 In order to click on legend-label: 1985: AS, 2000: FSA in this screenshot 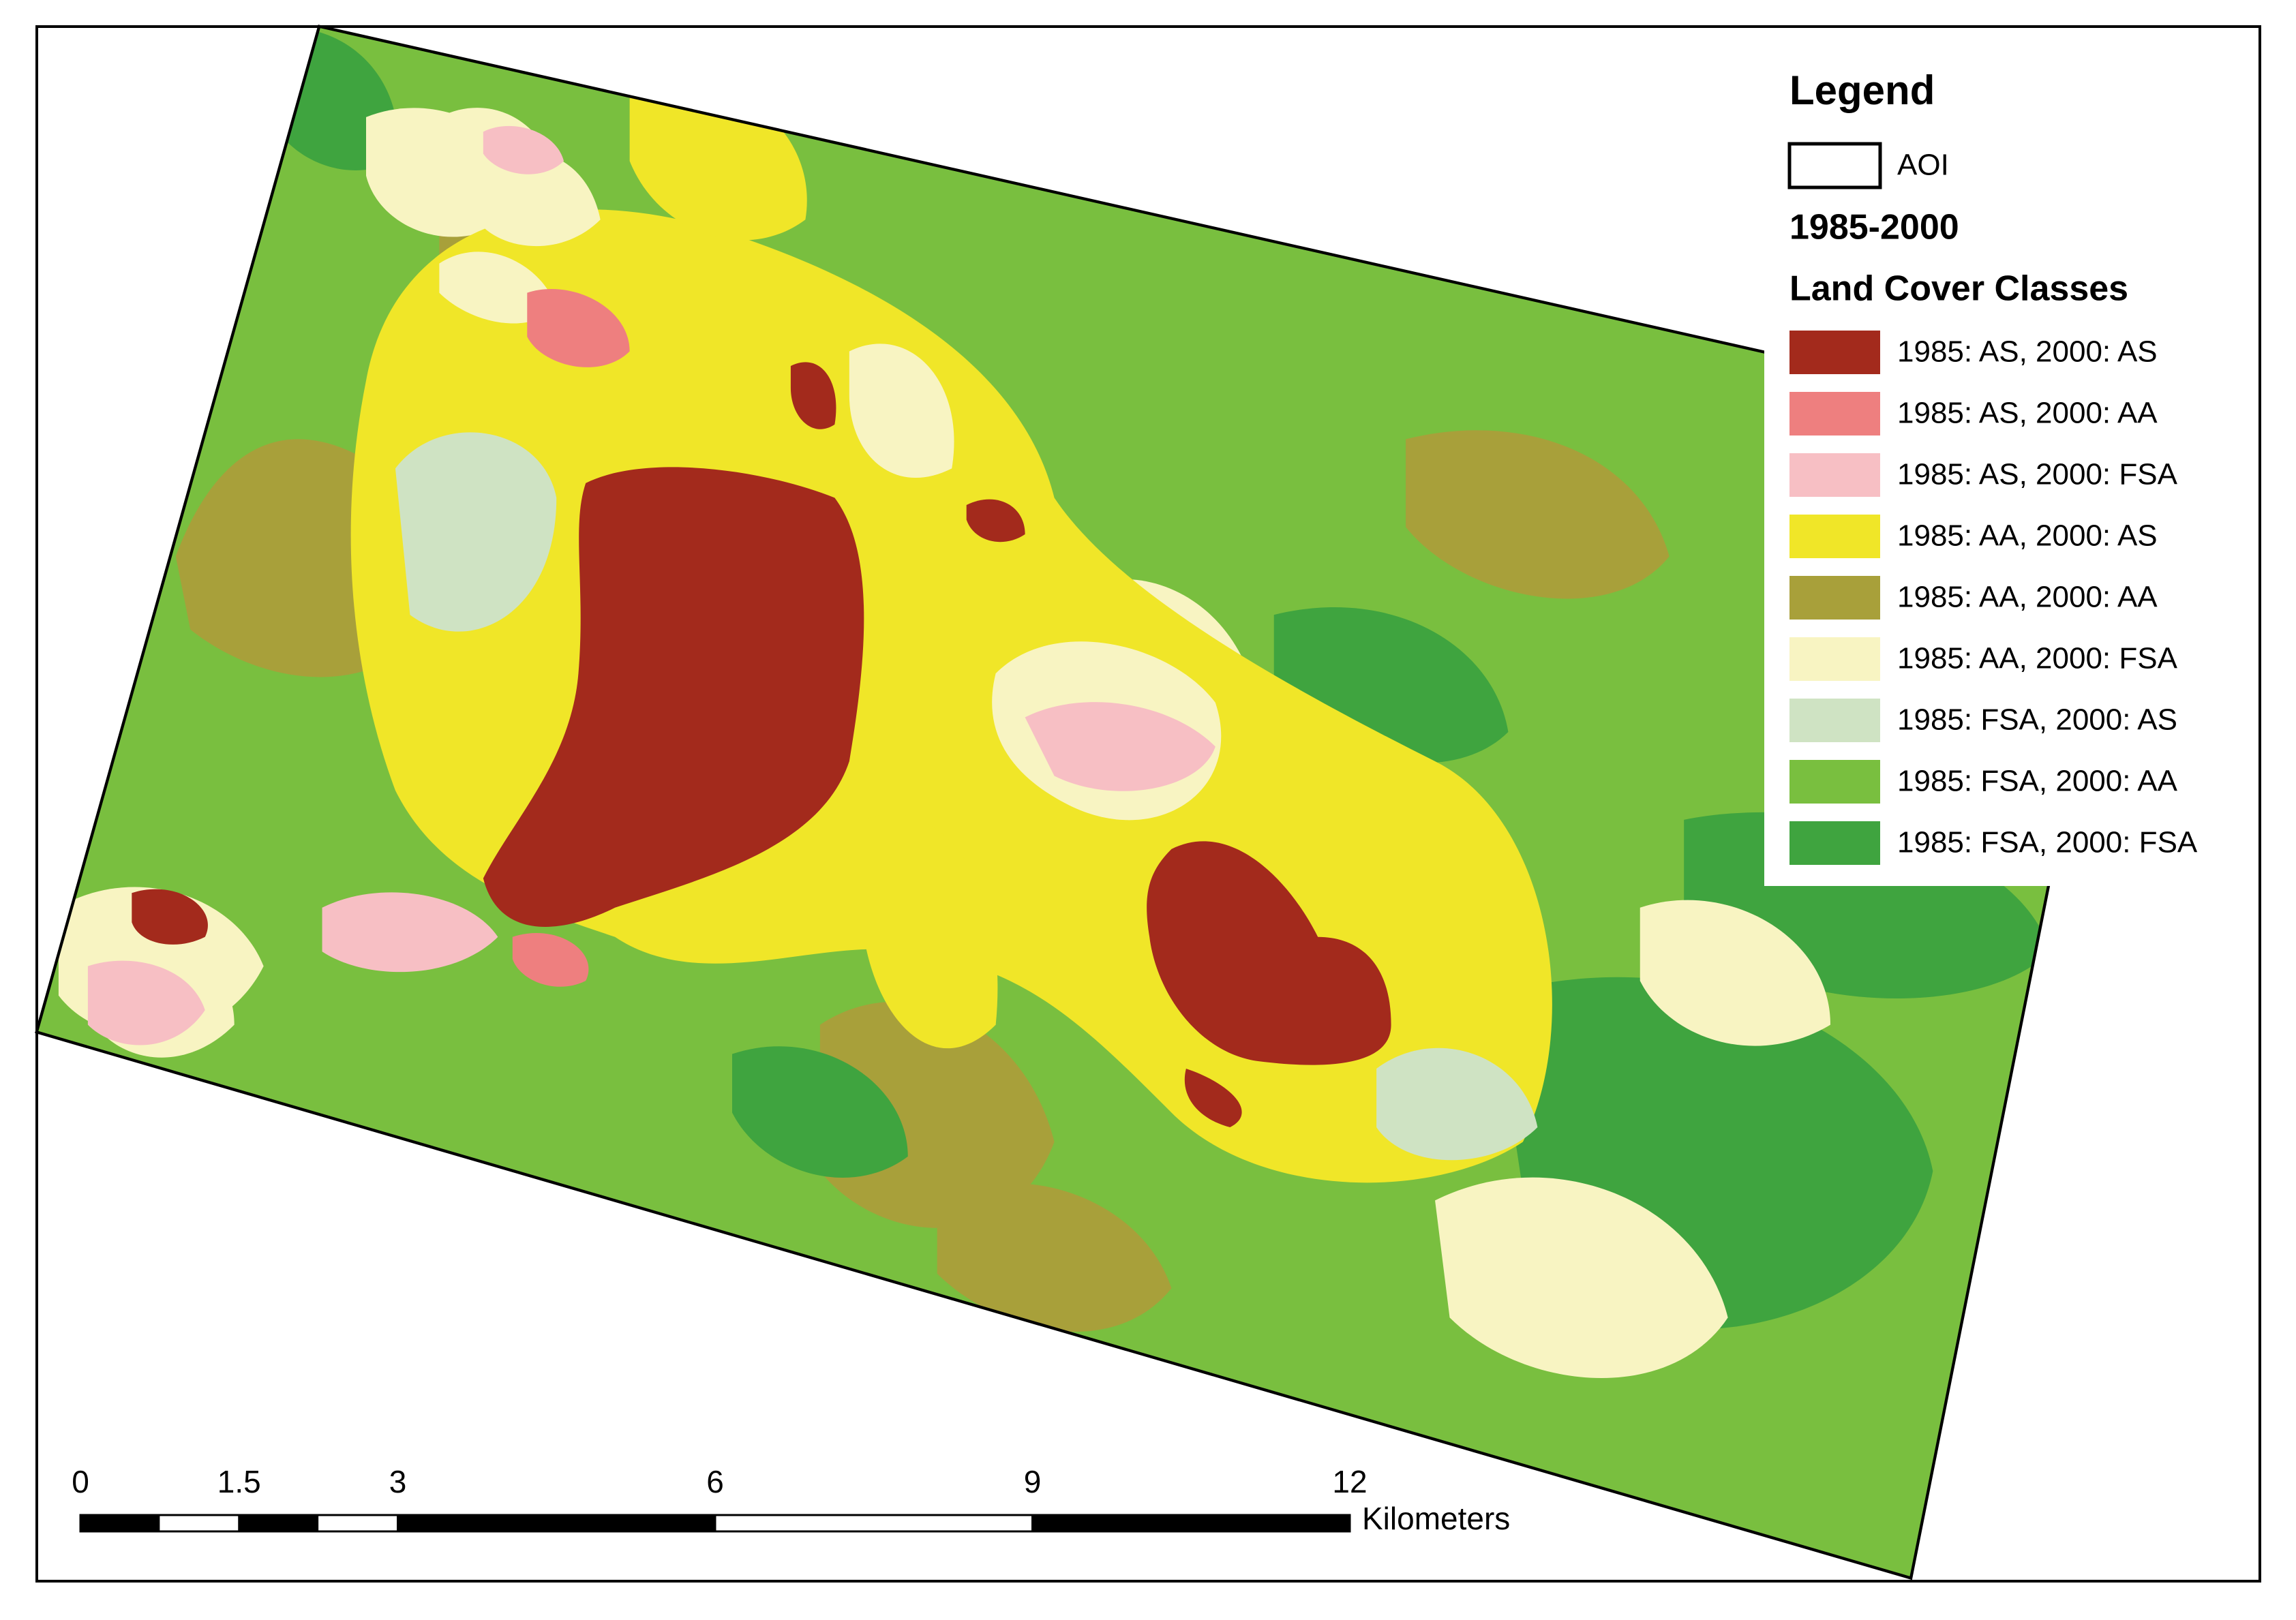, I will do `click(2037, 474)`.